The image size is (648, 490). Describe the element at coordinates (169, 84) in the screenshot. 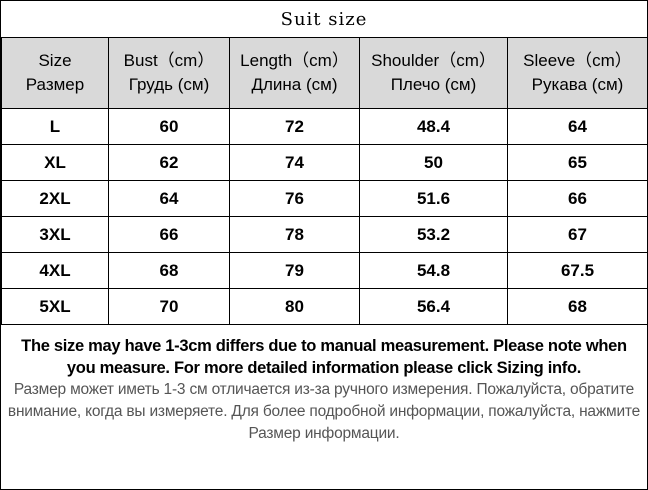

I see `header-bust-ru: Грудь (см)` at that location.